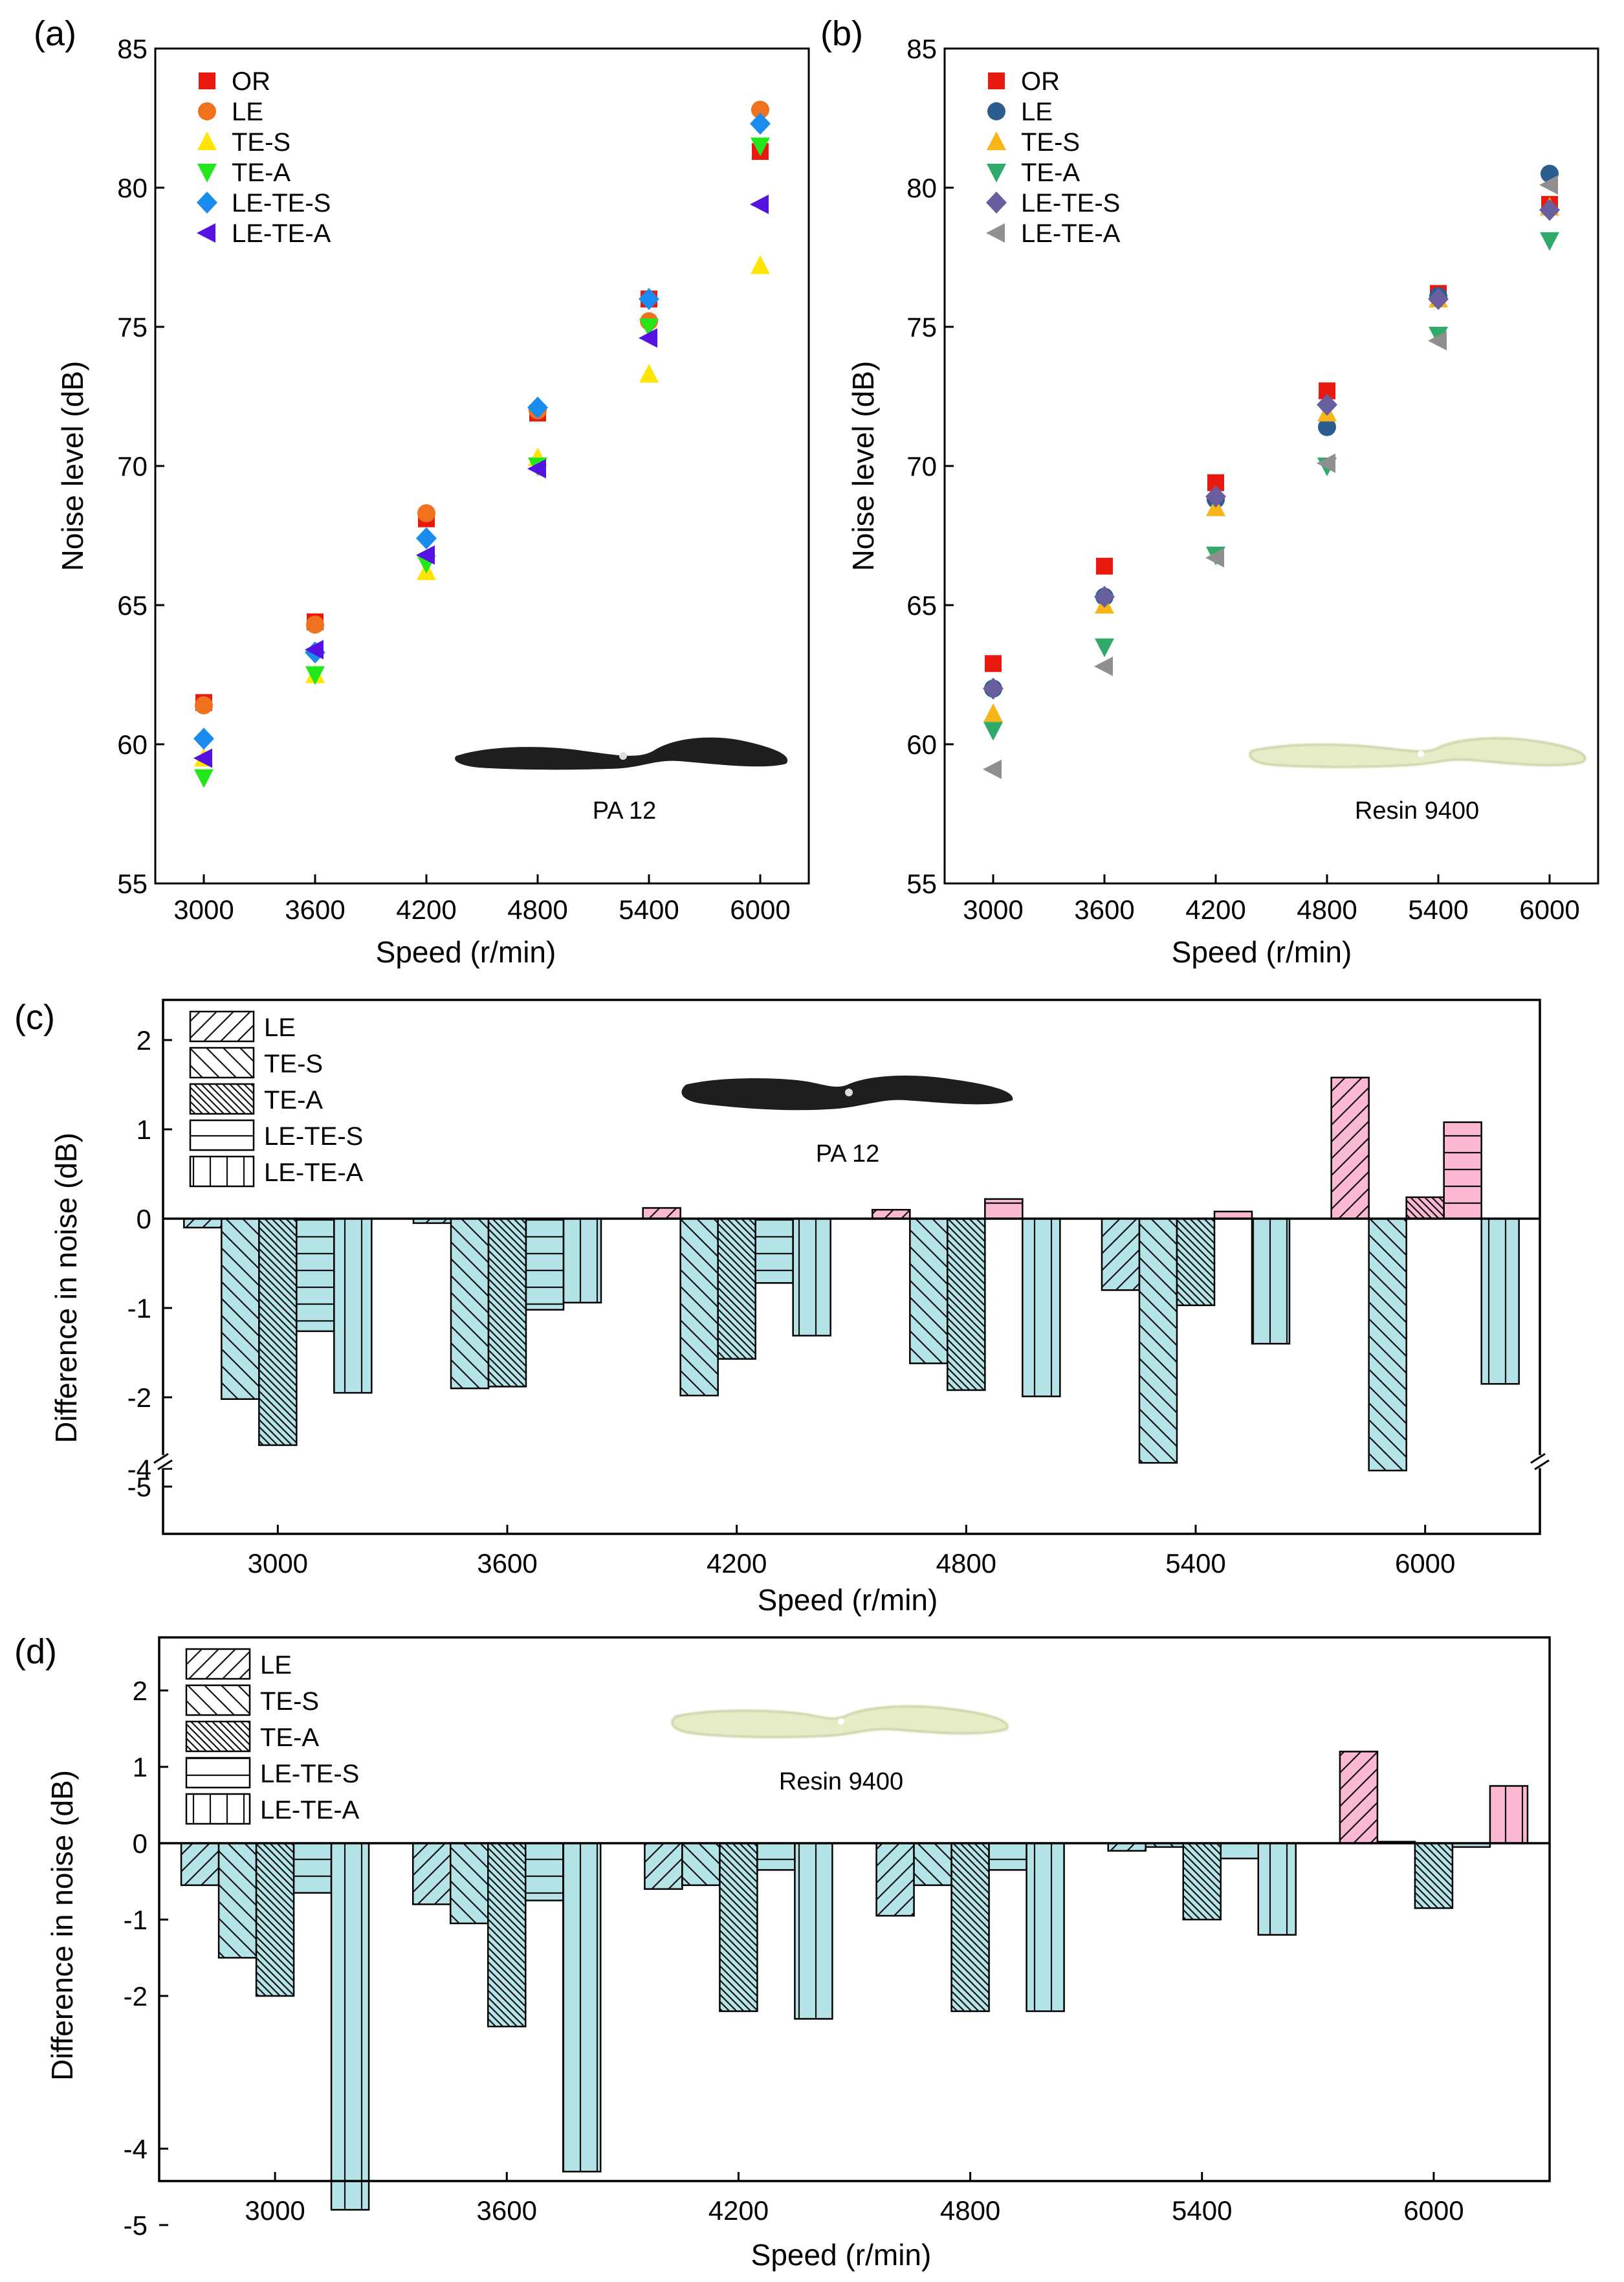 The width and height of the screenshot is (1624, 2282). What do you see at coordinates (625, 811) in the screenshot?
I see `material-label-a: PA 12` at bounding box center [625, 811].